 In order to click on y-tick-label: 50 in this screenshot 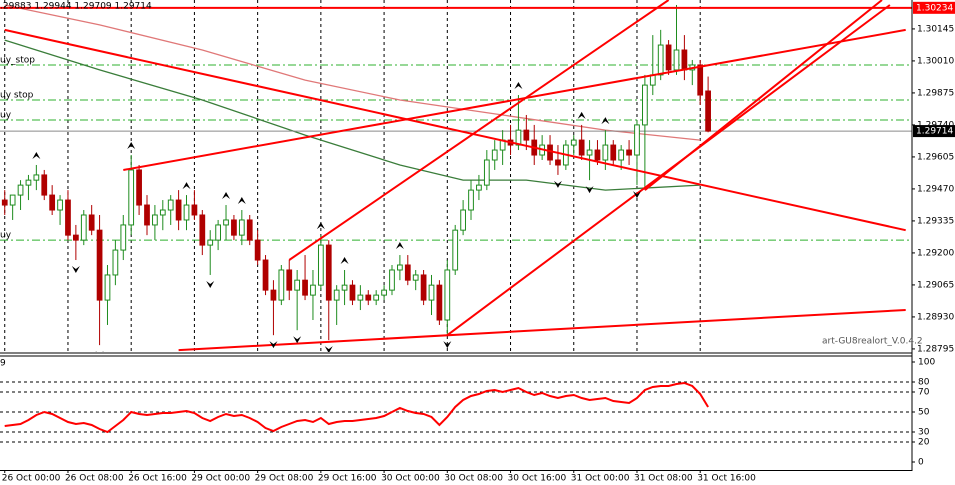, I will do `click(924, 413)`.